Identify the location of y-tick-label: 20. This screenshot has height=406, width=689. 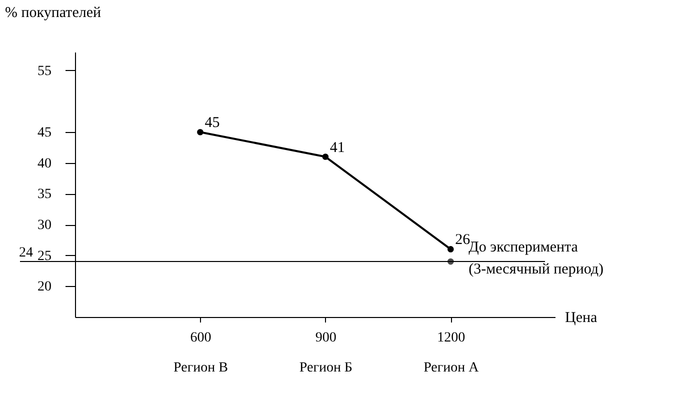
(45, 287).